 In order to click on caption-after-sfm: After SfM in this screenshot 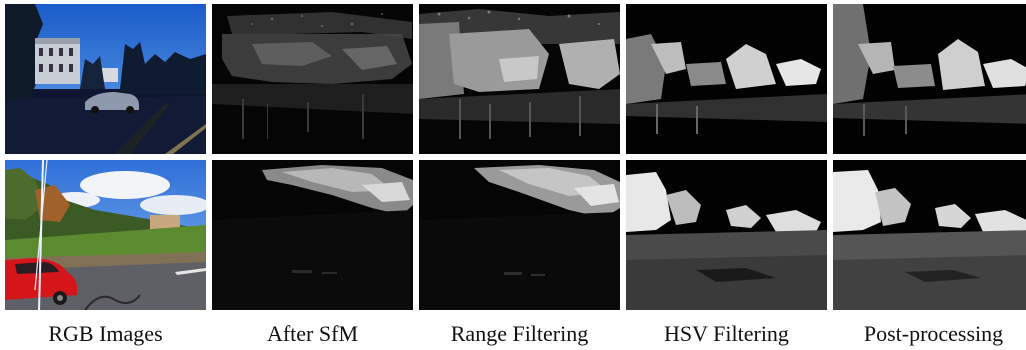, I will do `click(312, 333)`.